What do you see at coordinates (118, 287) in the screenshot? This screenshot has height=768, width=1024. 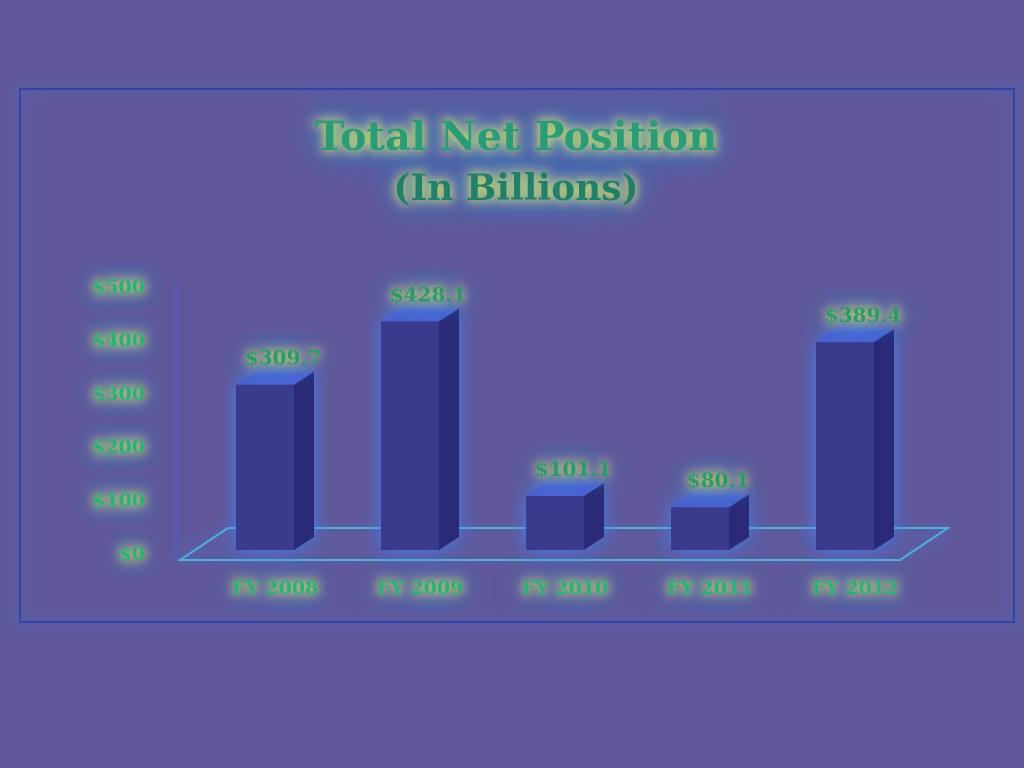 I see `y-tick-label: $500` at bounding box center [118, 287].